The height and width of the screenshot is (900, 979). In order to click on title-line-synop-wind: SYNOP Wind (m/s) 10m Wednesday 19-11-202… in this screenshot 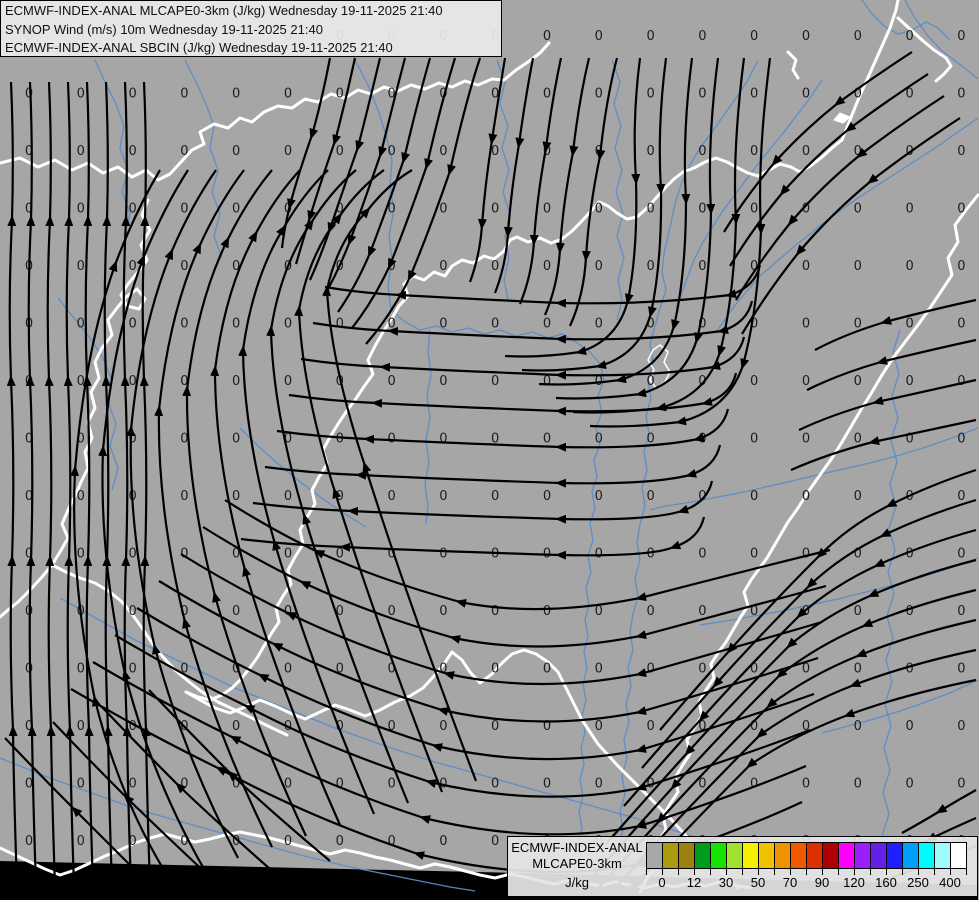, I will do `click(164, 29)`.